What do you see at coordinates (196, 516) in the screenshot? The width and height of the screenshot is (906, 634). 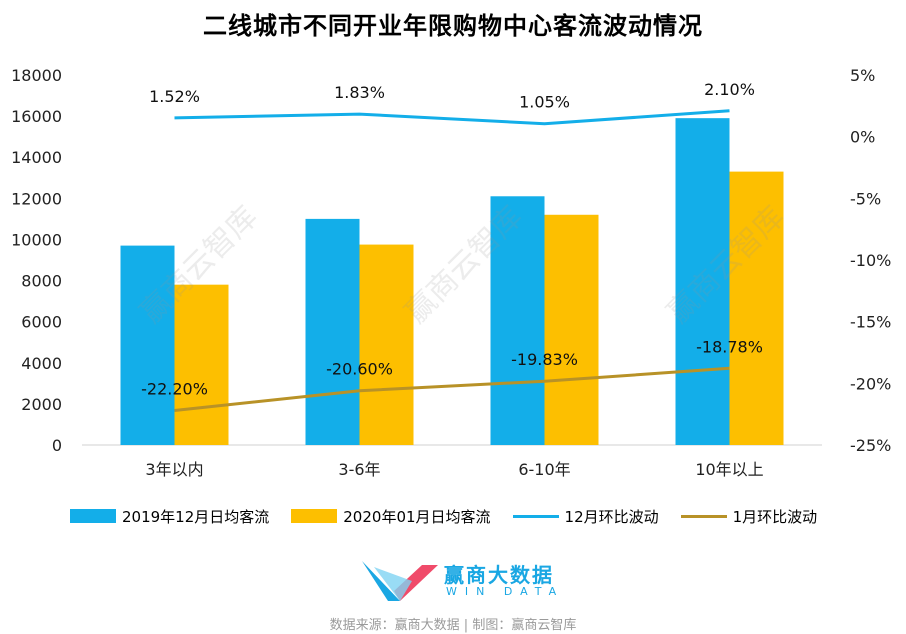 I see `legend-label: 2019年12月日均客流` at bounding box center [196, 516].